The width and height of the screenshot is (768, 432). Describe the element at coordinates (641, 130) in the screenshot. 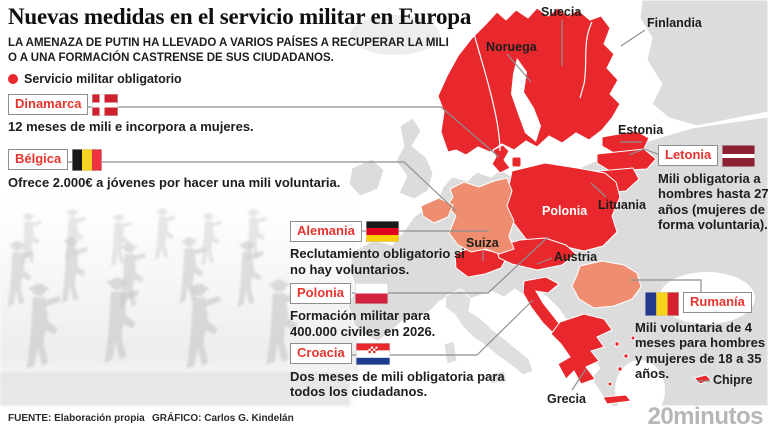

I see `map-label-estonia: Estonia` at that location.